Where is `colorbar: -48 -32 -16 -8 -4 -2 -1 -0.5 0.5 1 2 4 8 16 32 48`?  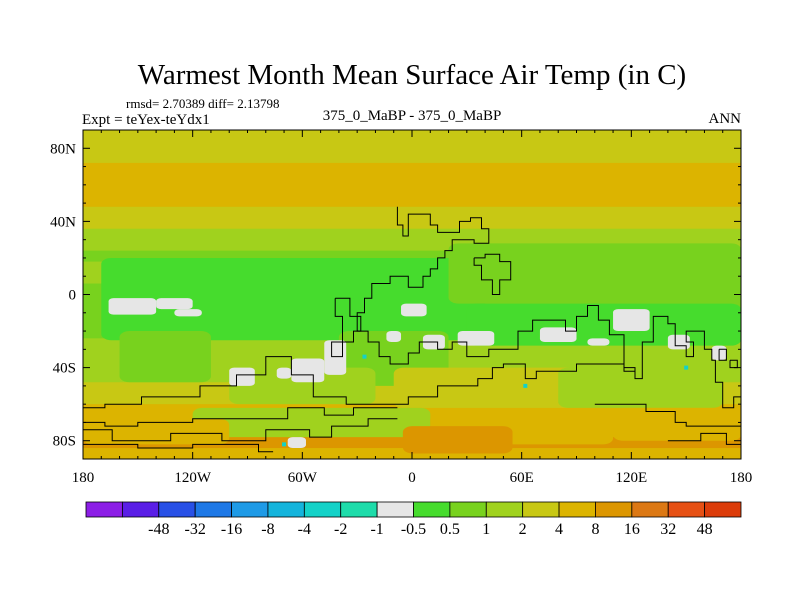
colorbar: -48 -32 -16 -8 -4 -2 -1 -0.5 0.5 1 2 4 8 16 32 48 is located at coordinates (413, 519).